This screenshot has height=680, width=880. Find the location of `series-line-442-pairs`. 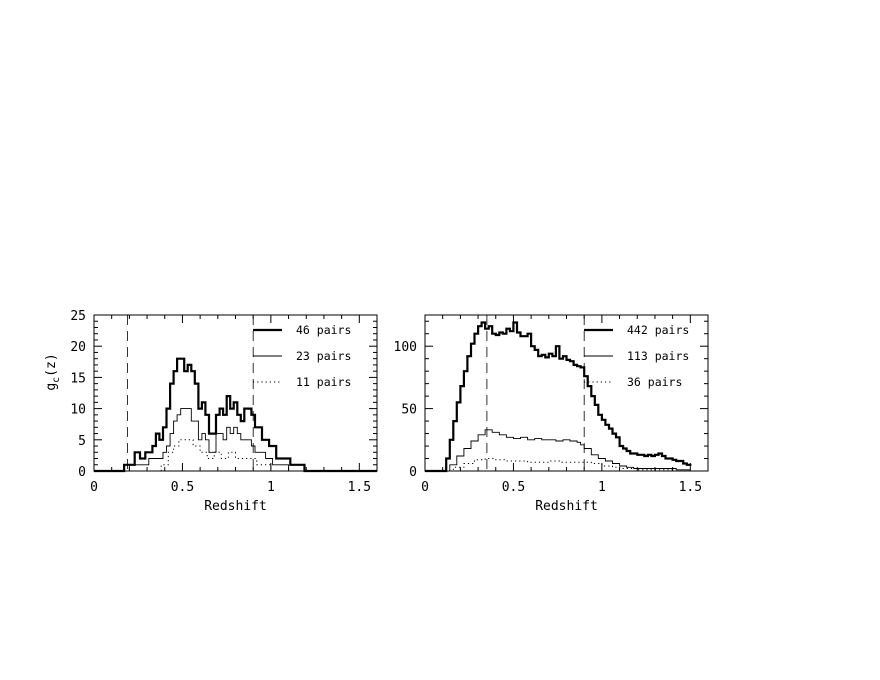

series-line-442-pairs is located at coordinates (558, 397).